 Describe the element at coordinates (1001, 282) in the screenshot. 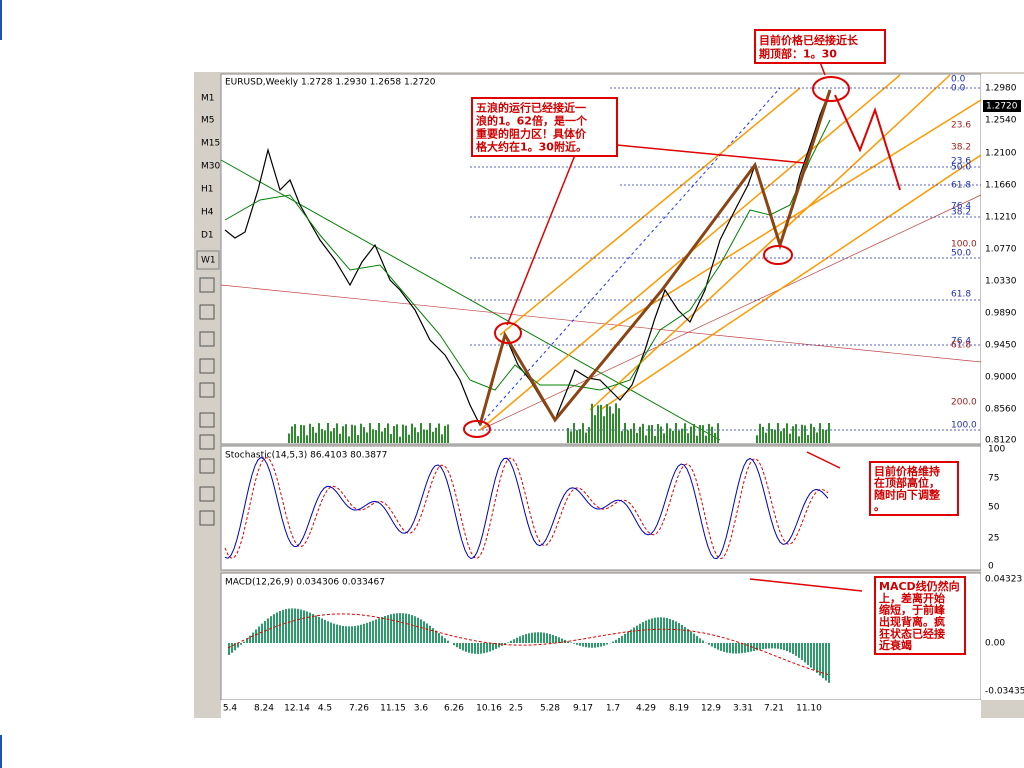

I see `price-label: 1.0330` at that location.